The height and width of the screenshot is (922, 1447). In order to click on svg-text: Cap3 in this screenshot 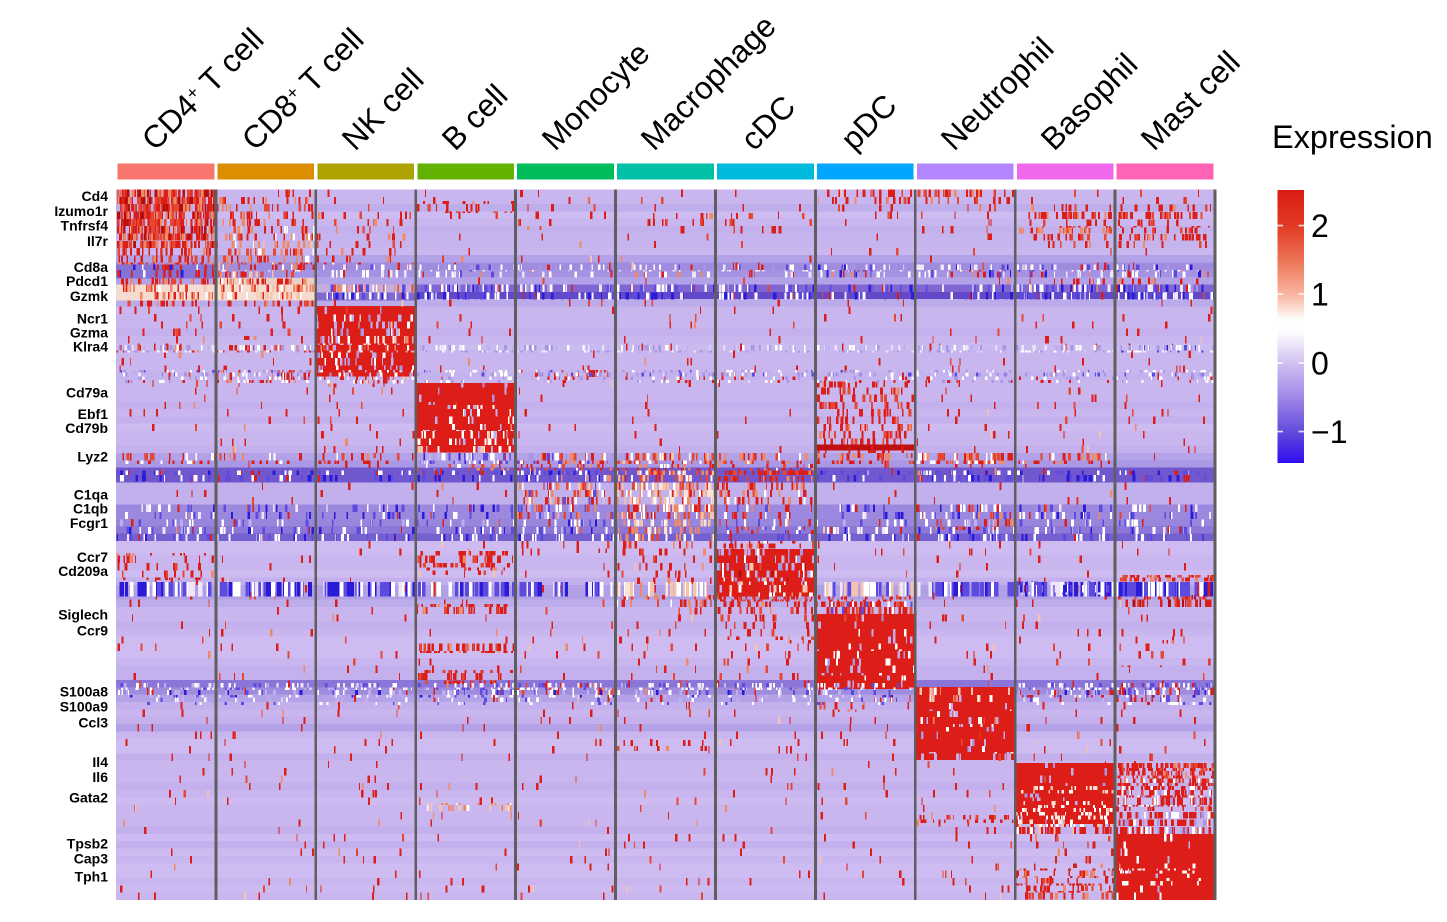, I will do `click(91, 859)`.